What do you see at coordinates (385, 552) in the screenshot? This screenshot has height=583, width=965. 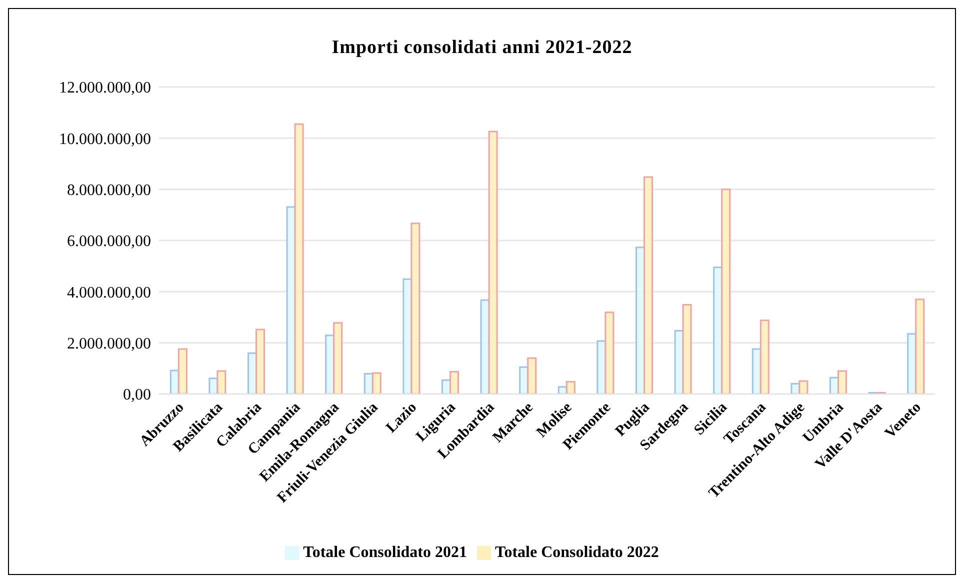 I see `legend-label: Totale Consolidato 2021` at bounding box center [385, 552].